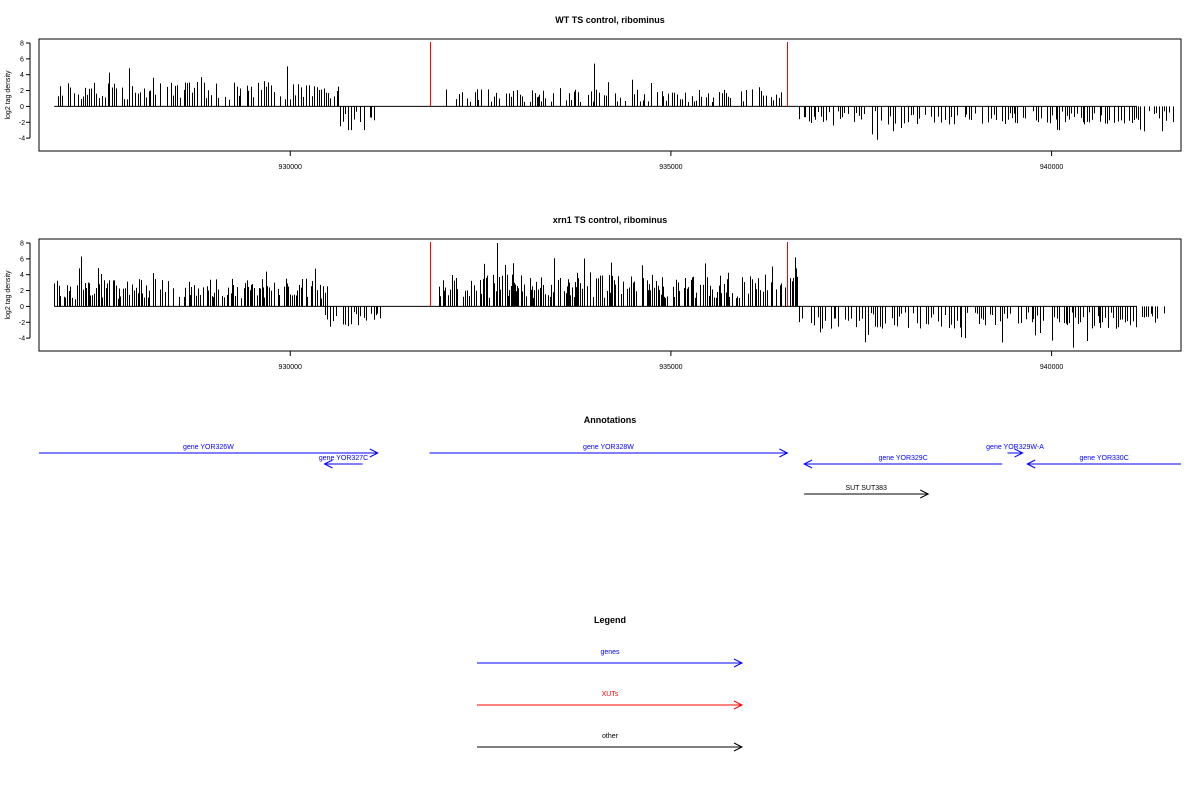 This screenshot has width=1200, height=800. What do you see at coordinates (610, 652) in the screenshot?
I see `legend-label: genes` at bounding box center [610, 652].